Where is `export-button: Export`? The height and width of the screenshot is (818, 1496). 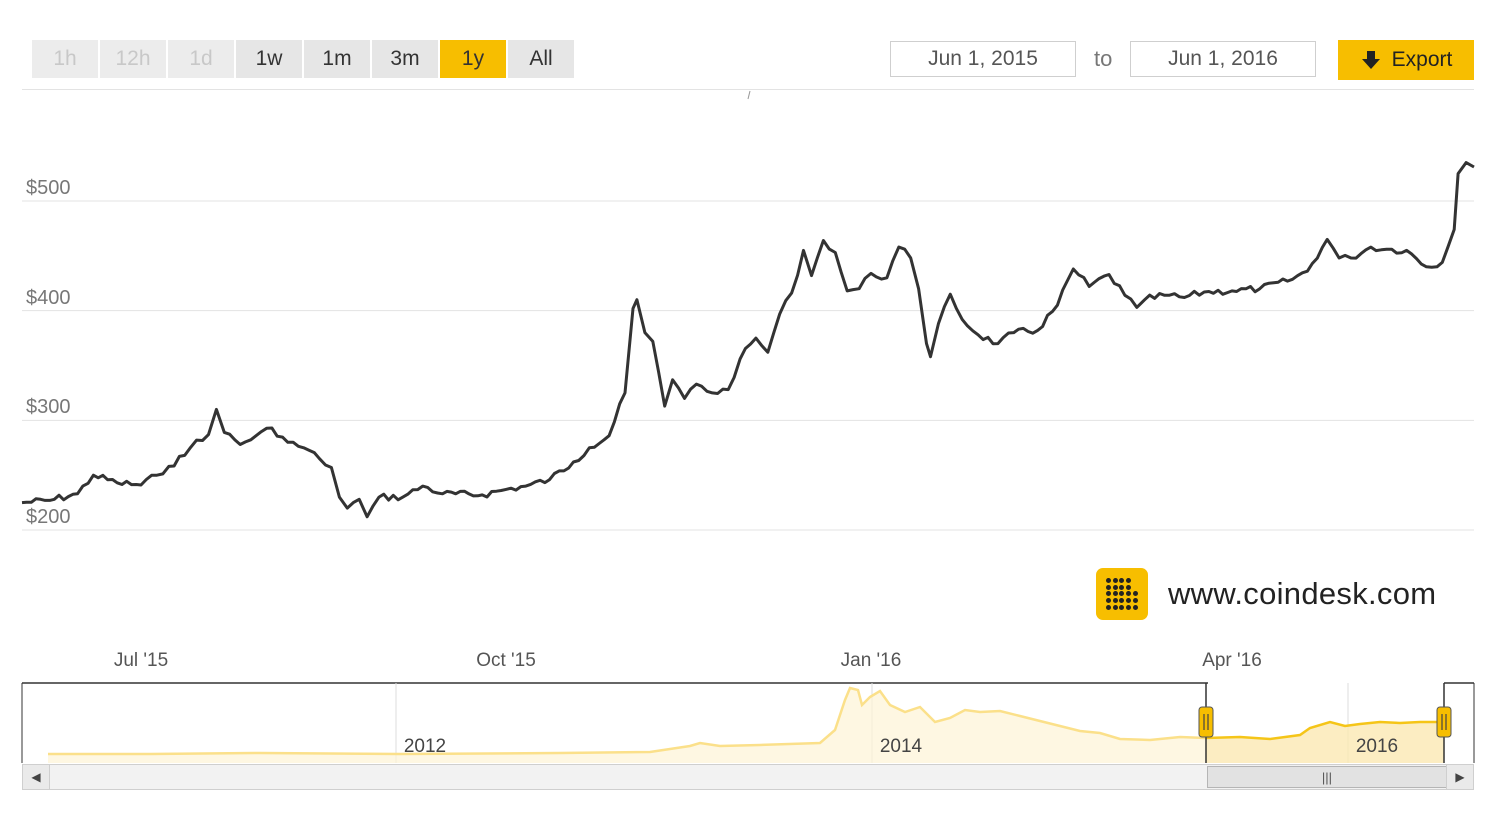 export-button: Export is located at coordinates (1406, 60).